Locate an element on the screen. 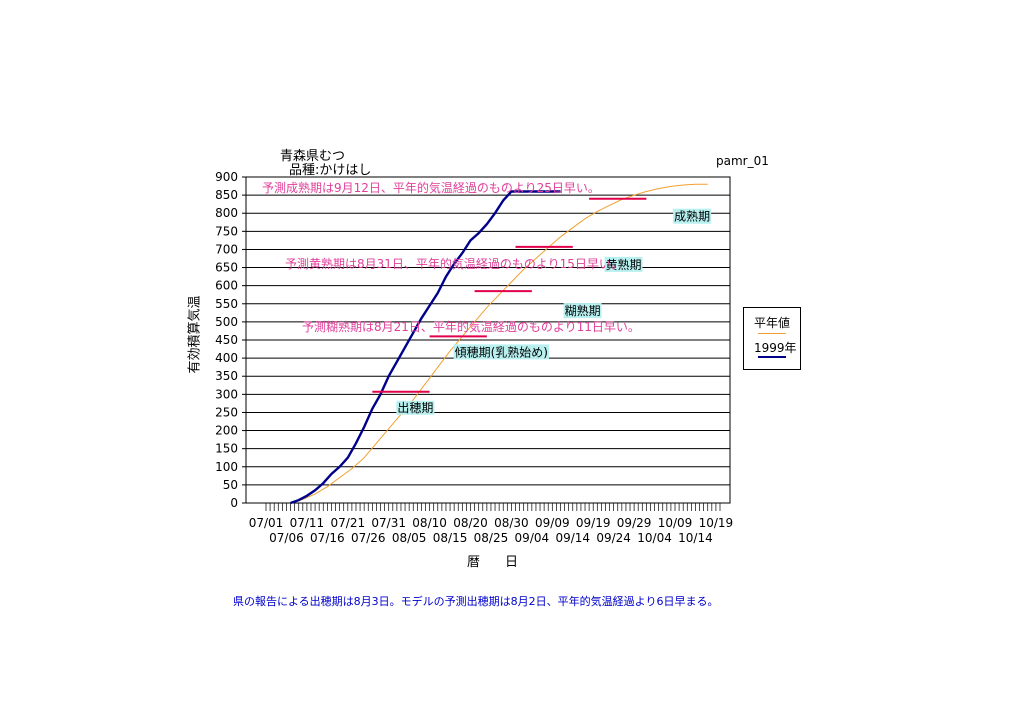 This screenshot has height=724, width=1024. y-tick-label: 200 is located at coordinates (226, 431).